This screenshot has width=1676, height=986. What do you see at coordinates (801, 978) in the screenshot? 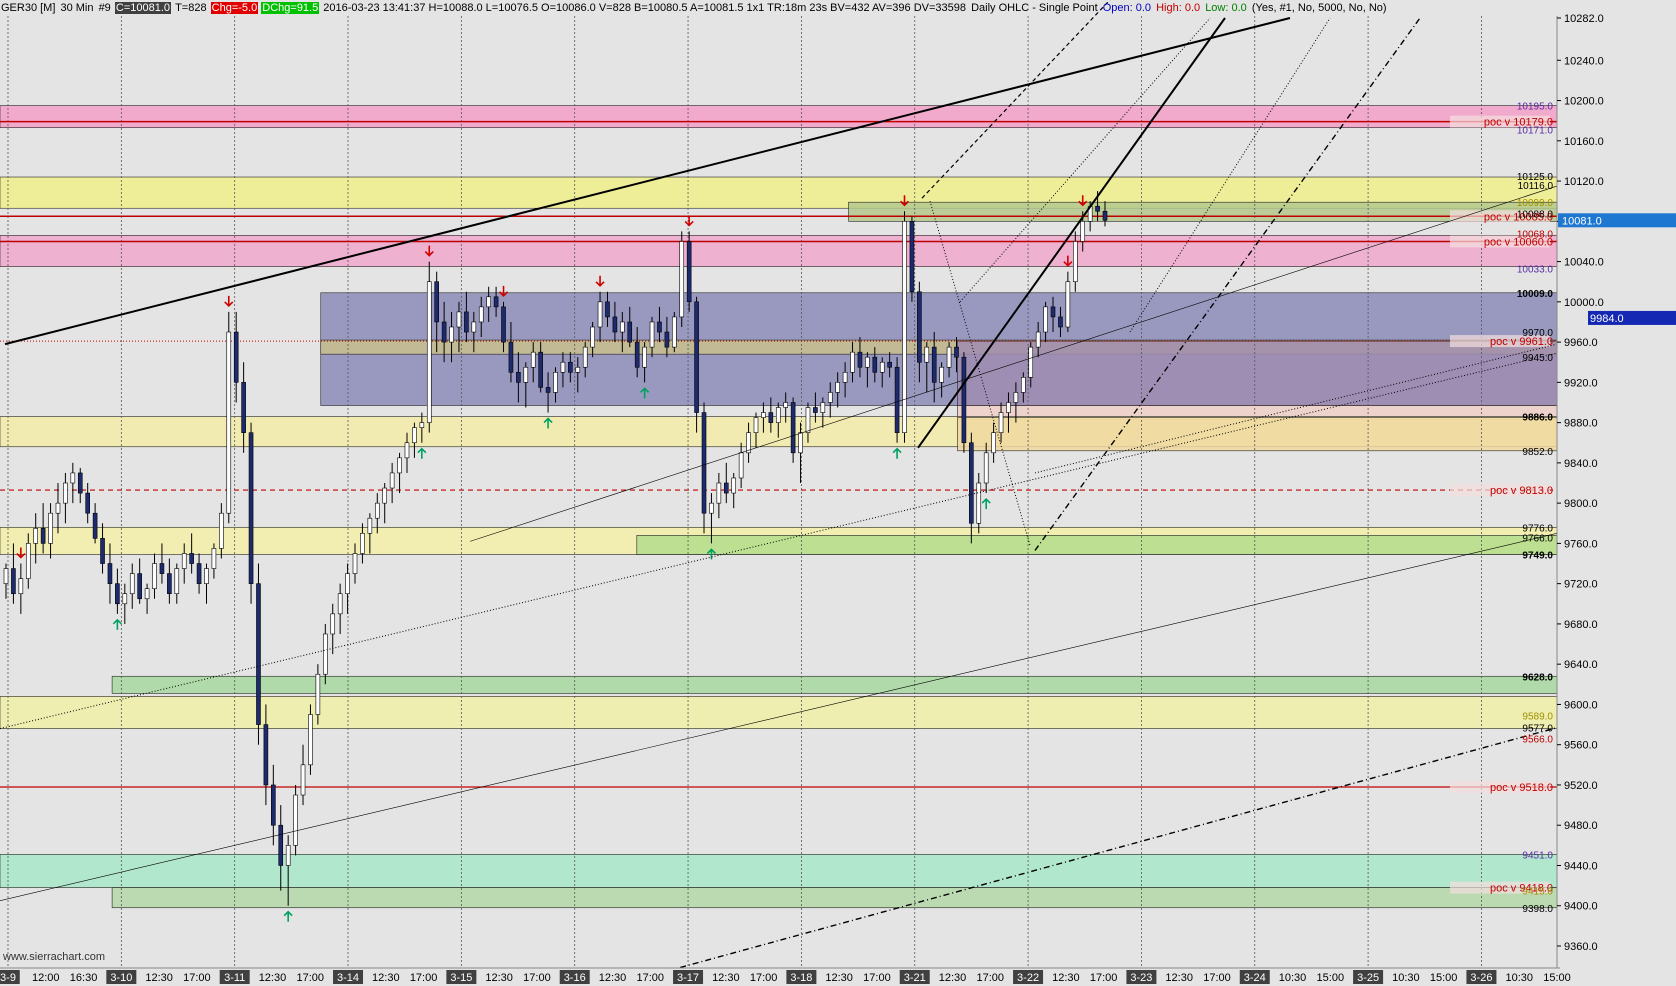
I see `day-label: 3-18` at bounding box center [801, 978].